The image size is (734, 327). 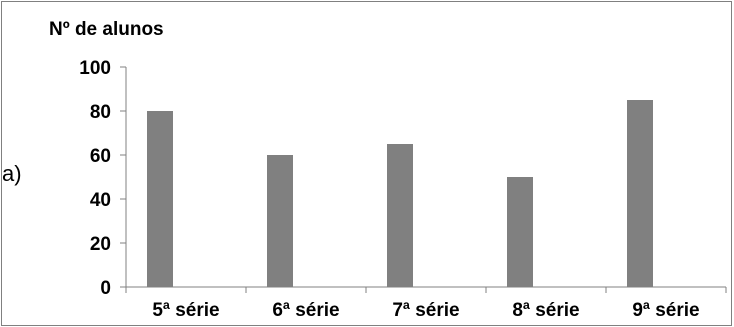 I want to click on y-tick-label: 80, so click(x=100, y=112).